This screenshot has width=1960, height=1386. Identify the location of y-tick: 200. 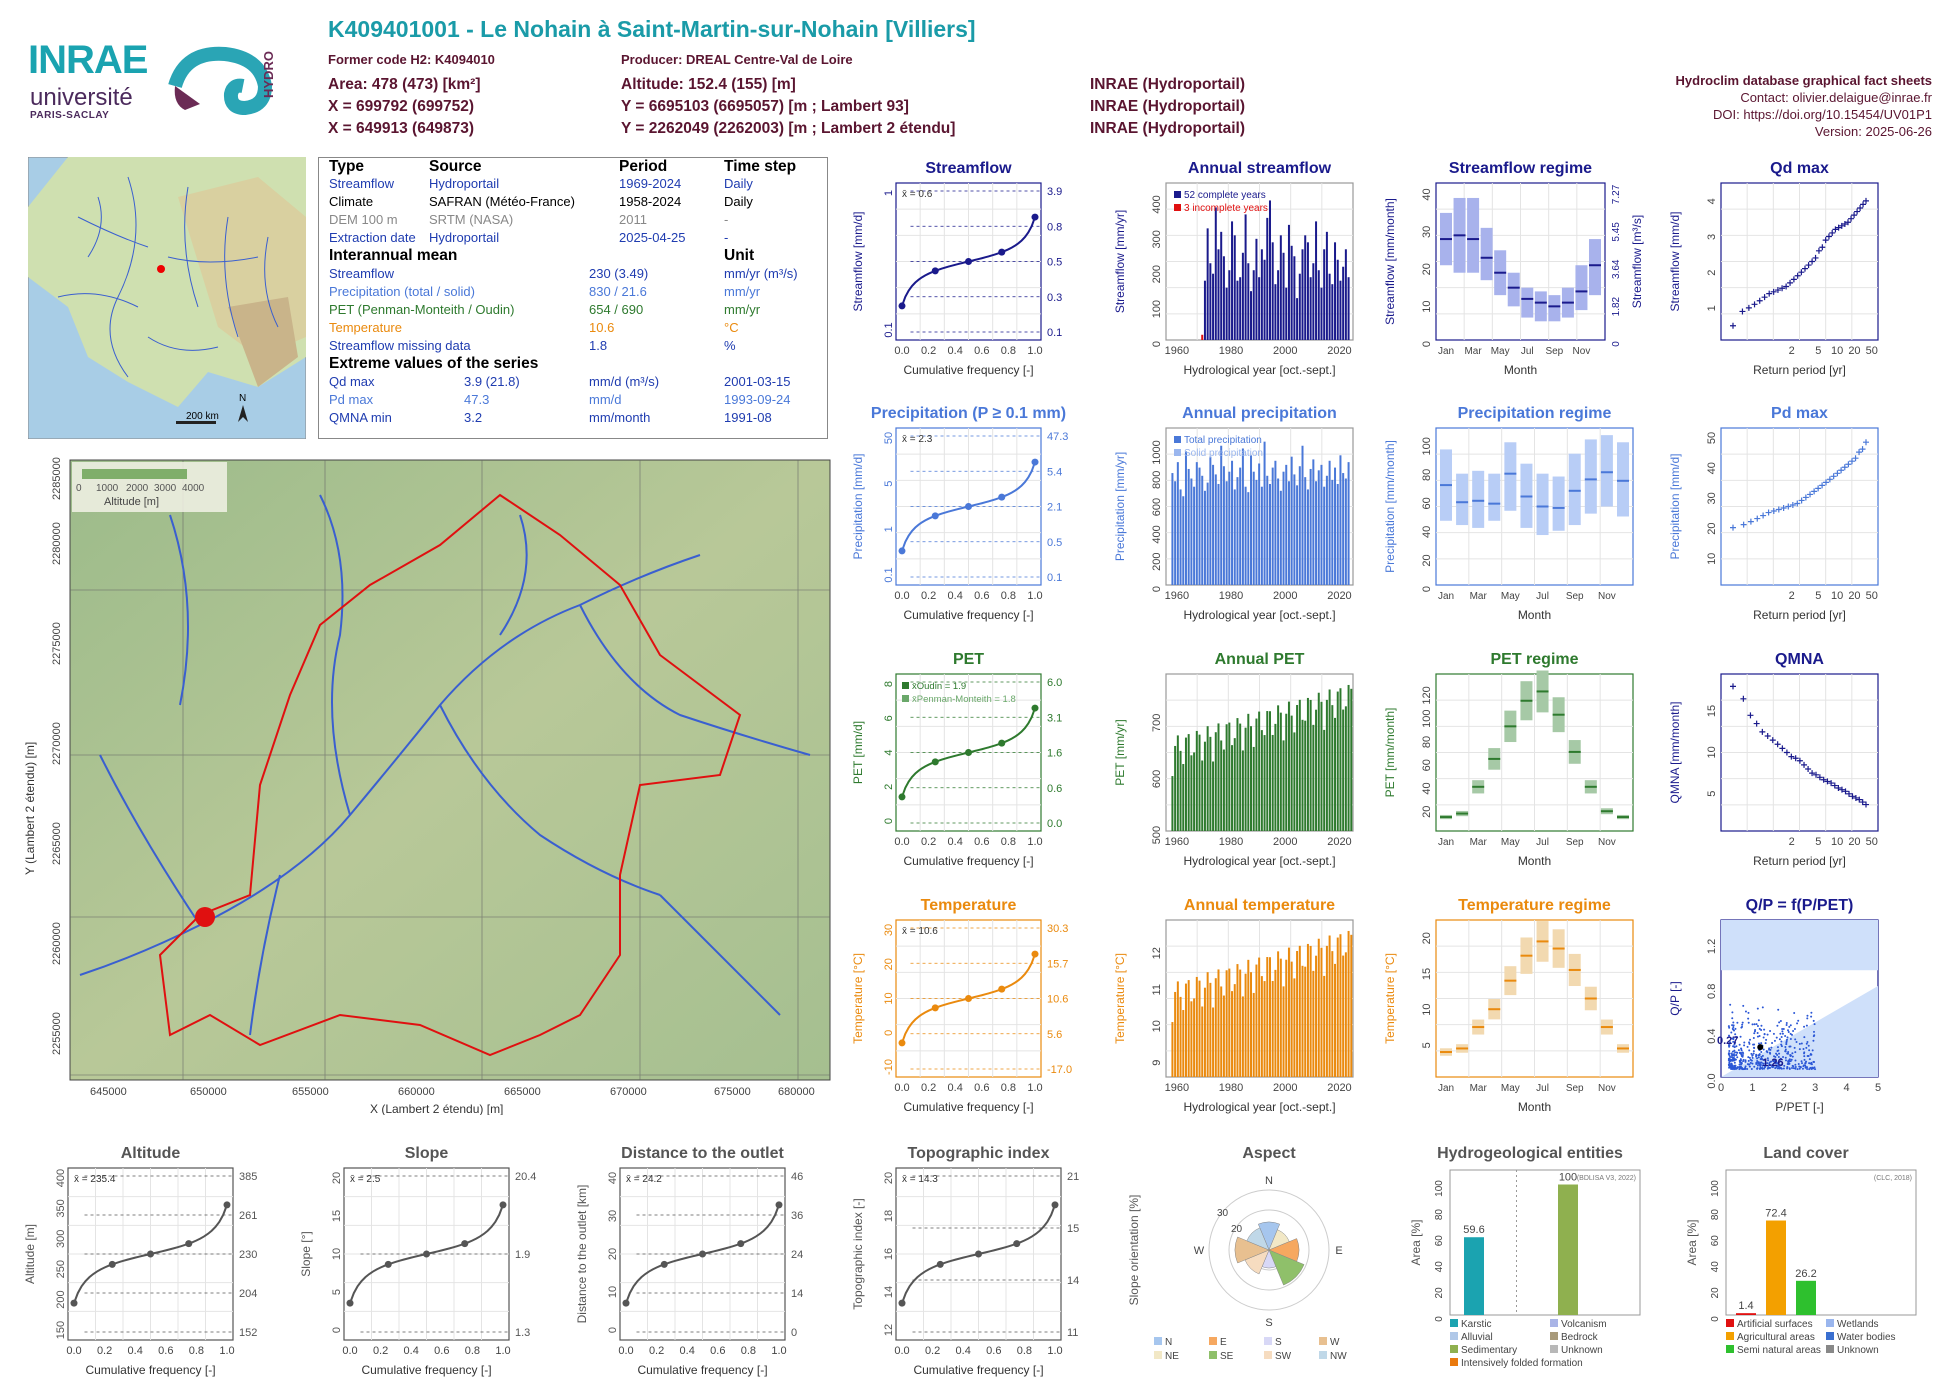
(61, 1299).